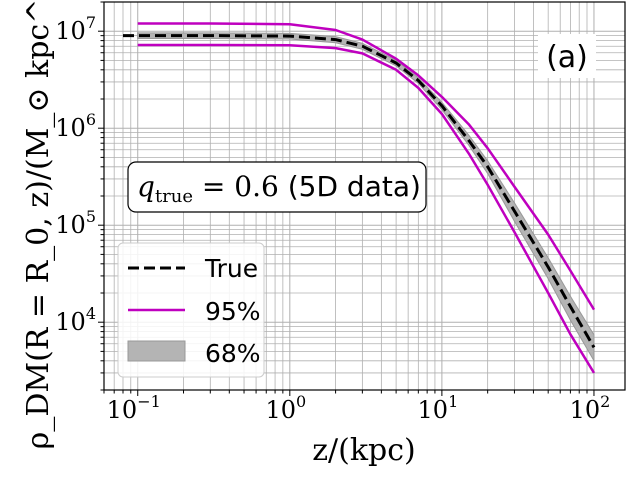 The image size is (640, 480). I want to click on legend-true-label: True, so click(231, 268).